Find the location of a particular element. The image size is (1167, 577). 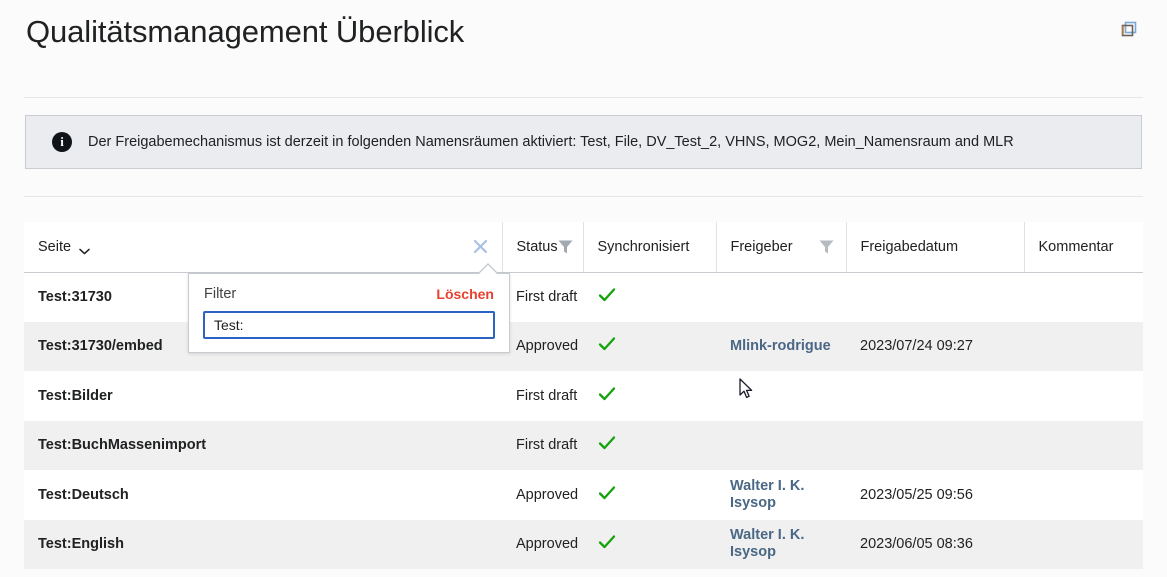

approver-link: Mlink-rodrigue is located at coordinates (780, 345).